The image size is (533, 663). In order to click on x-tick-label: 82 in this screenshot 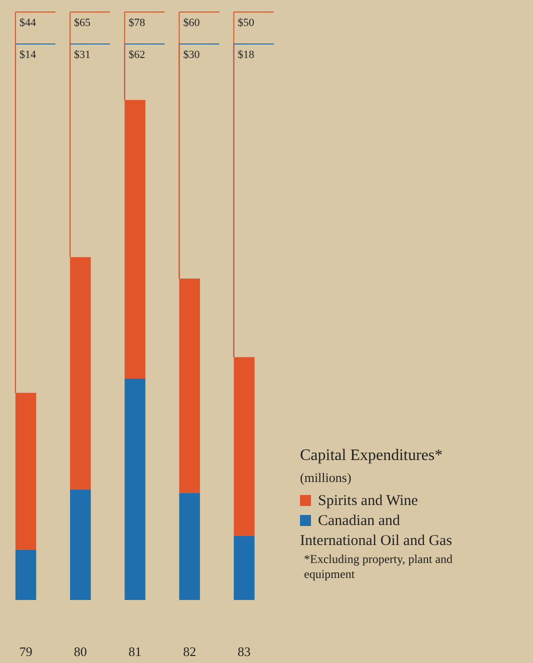, I will do `click(189, 651)`.